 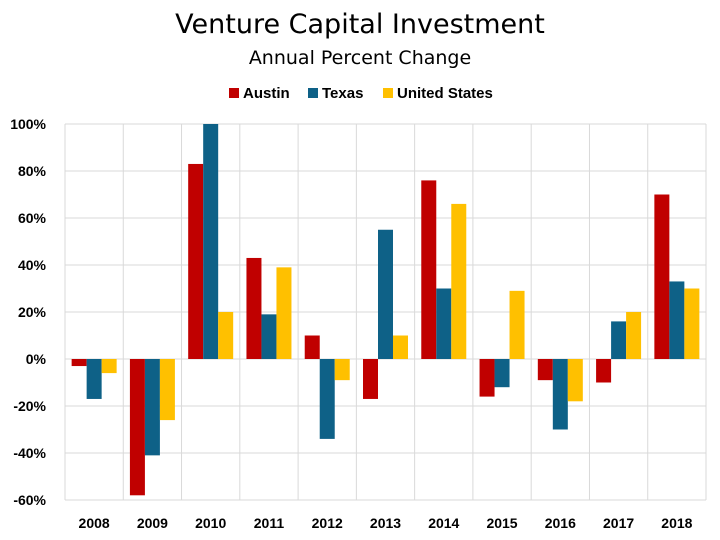 What do you see at coordinates (29, 406) in the screenshot?
I see `y-tick-label: -20%` at bounding box center [29, 406].